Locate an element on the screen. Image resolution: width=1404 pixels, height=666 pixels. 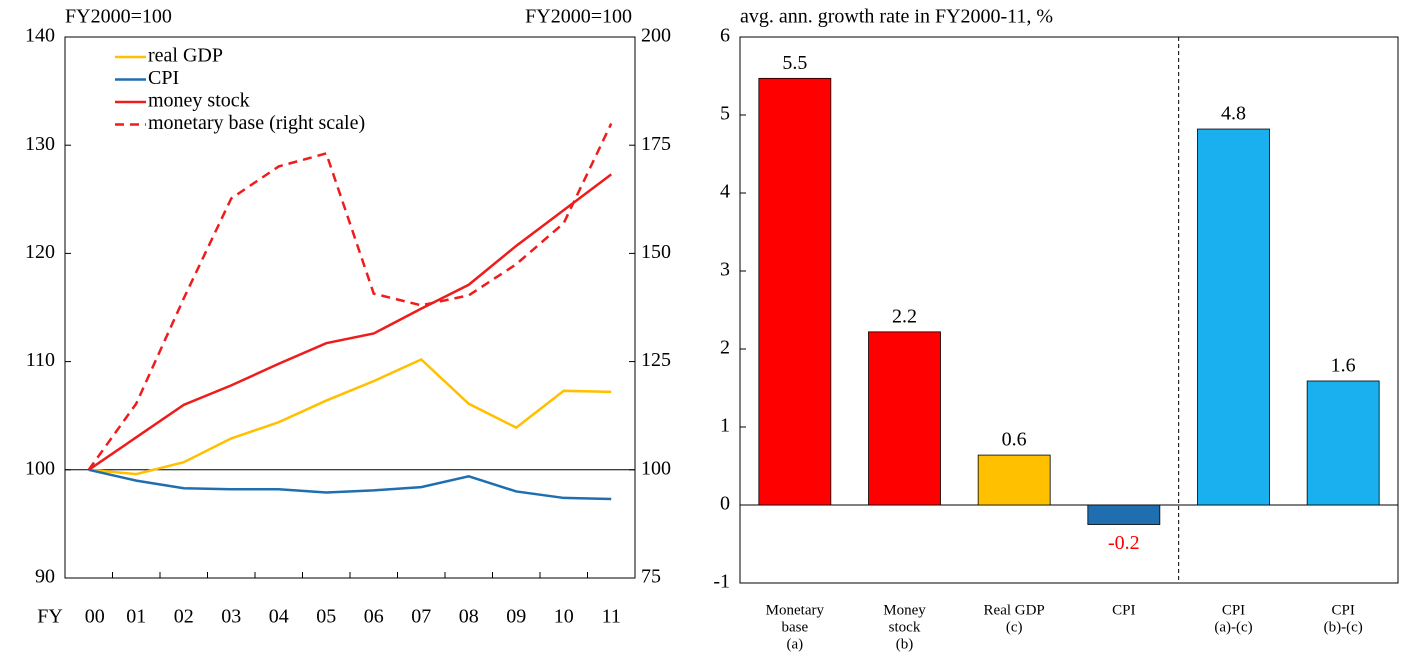
x-tick-label: 04 is located at coordinates (279, 617).